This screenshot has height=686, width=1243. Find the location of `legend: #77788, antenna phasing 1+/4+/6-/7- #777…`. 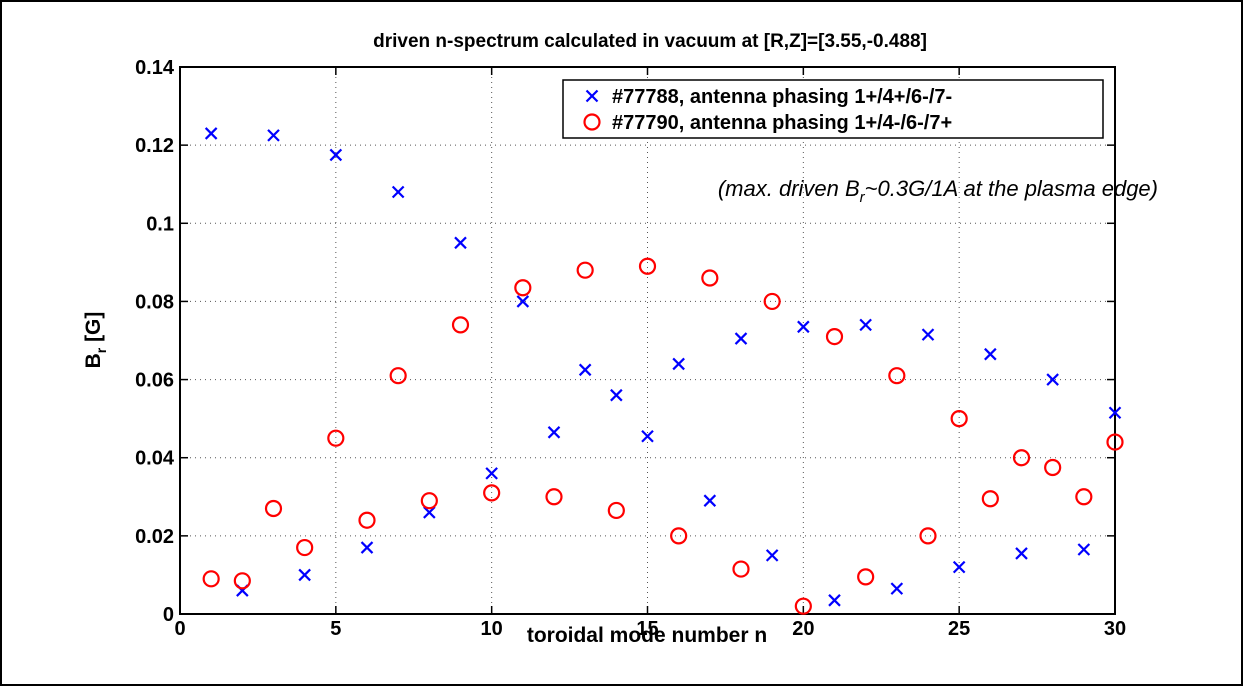

legend: #77788, antenna phasing 1+/4+/6-/7- #777… is located at coordinates (833, 109).